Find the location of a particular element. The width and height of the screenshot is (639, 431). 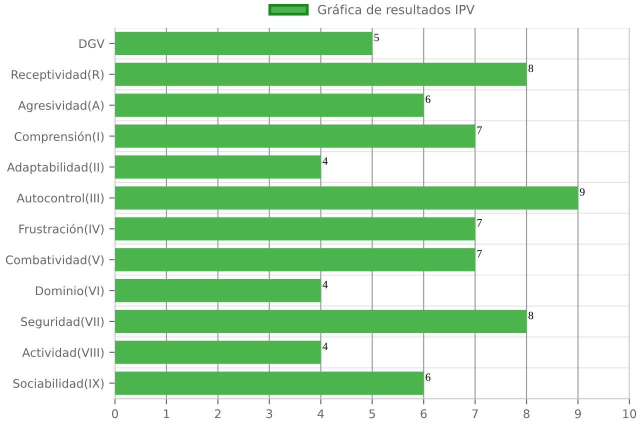

x-tick-label: 5 is located at coordinates (372, 413).